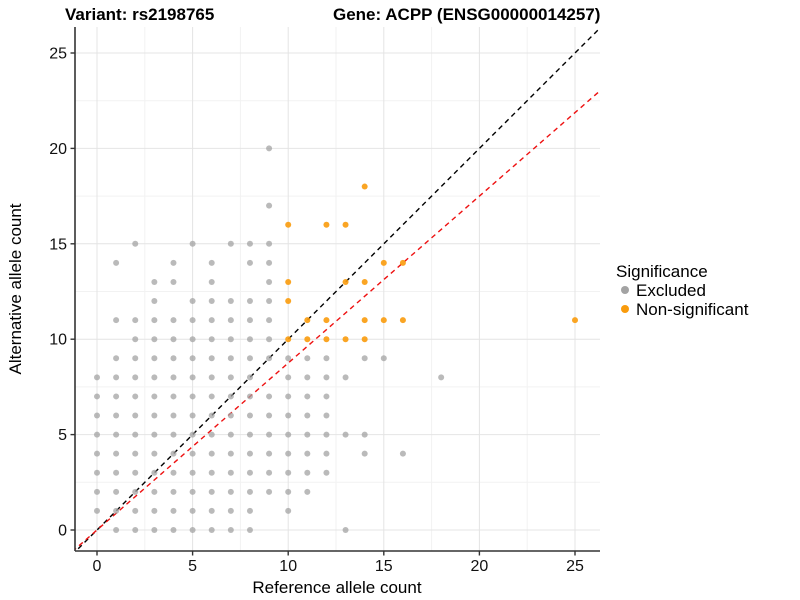  Describe the element at coordinates (15, 288) in the screenshot. I see `y-axis-label: Alternative allele count` at that location.